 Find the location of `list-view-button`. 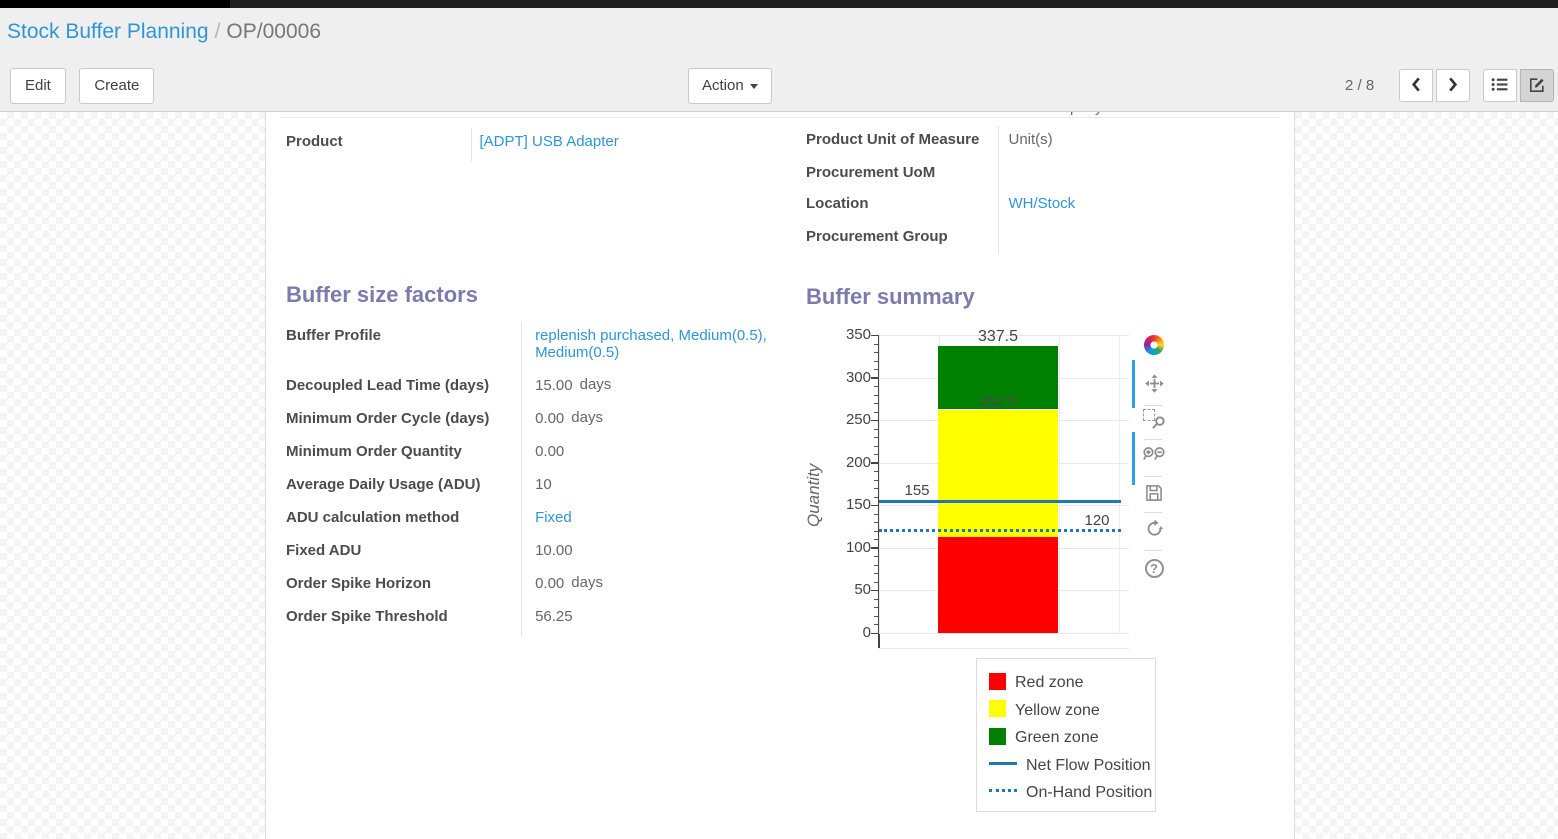

list-view-button is located at coordinates (1499, 85).